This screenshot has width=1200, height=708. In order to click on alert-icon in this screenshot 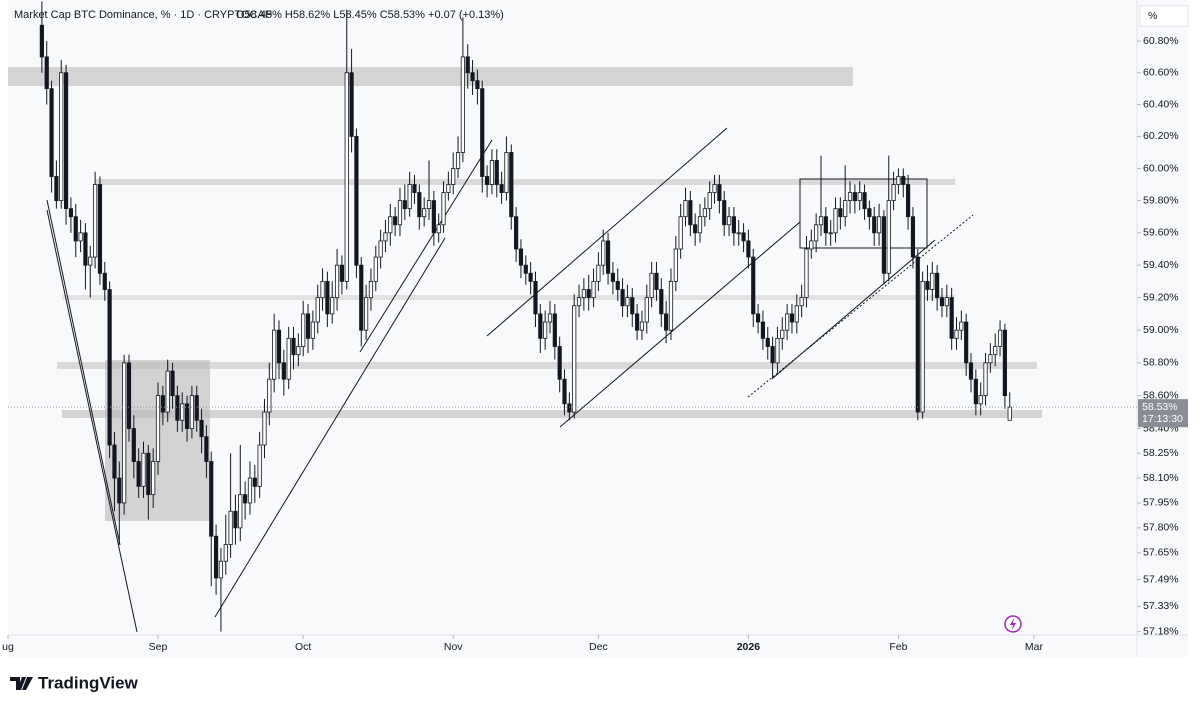, I will do `click(1013, 624)`.